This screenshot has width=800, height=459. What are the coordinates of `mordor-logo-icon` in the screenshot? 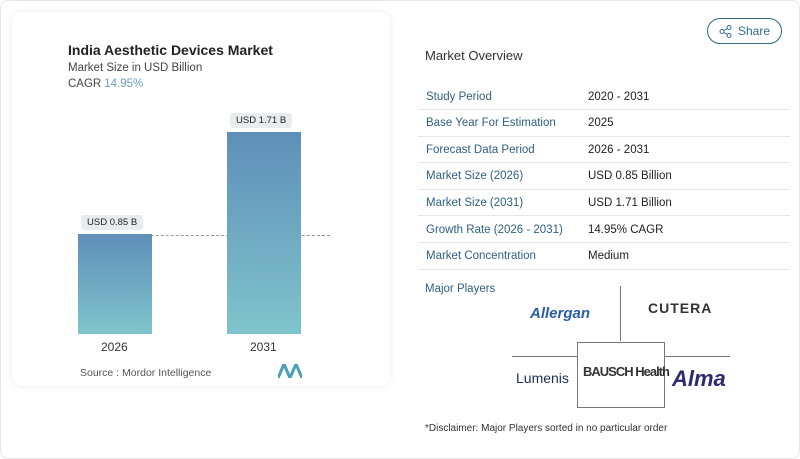 It's located at (290, 371).